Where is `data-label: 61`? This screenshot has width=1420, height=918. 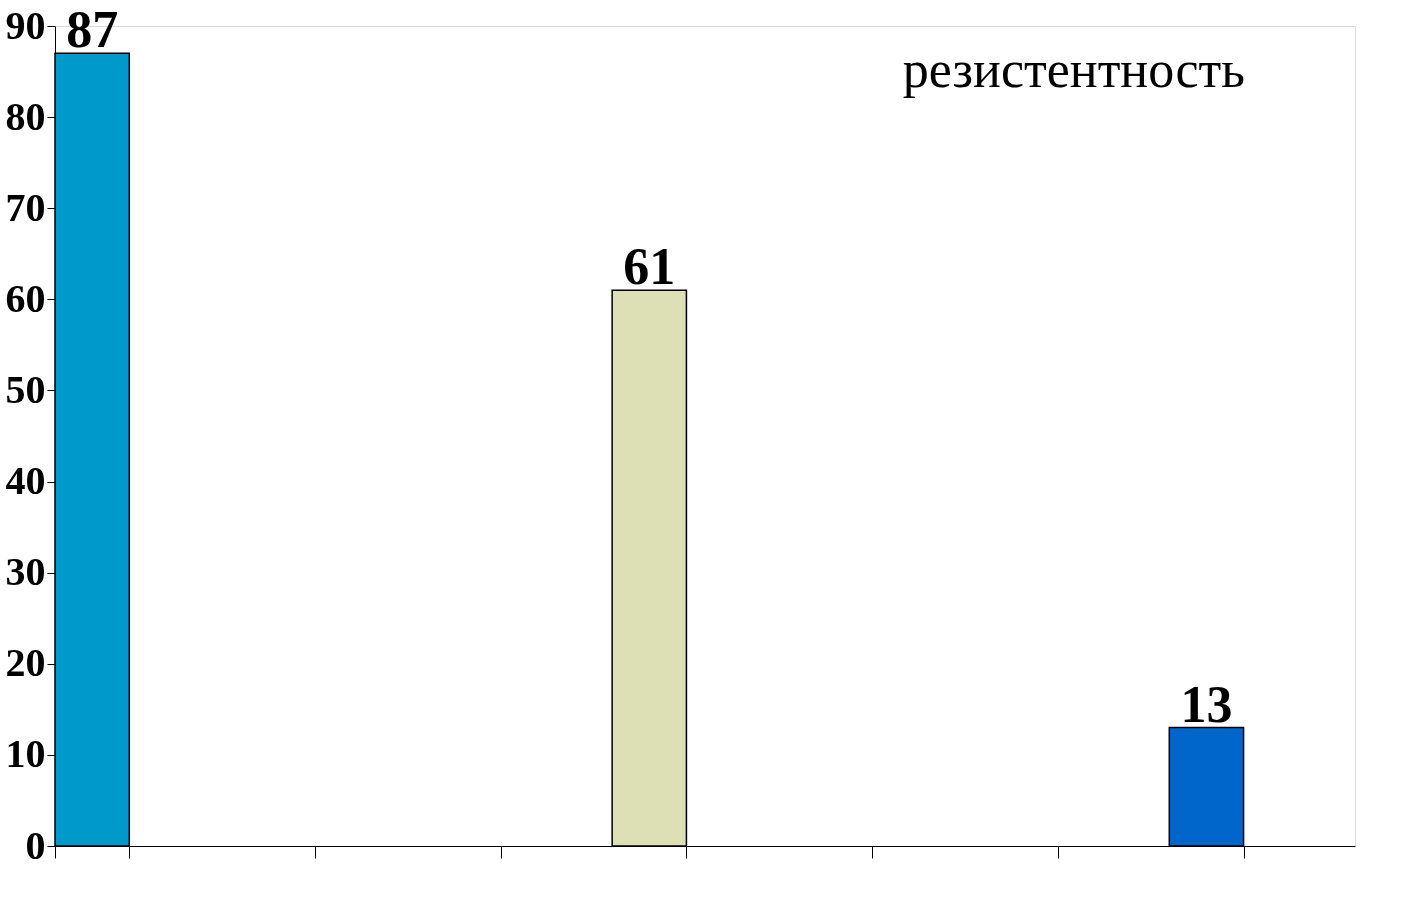 data-label: 61 is located at coordinates (649, 267).